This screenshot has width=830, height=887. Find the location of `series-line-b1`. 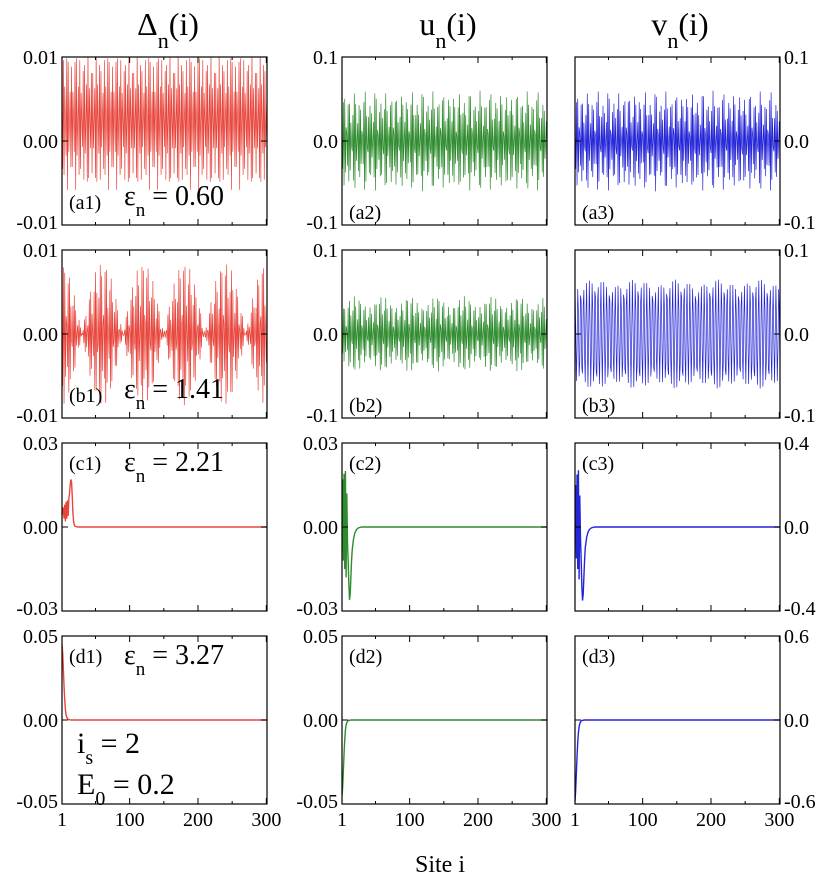

series-line-b1 is located at coordinates (164, 335).